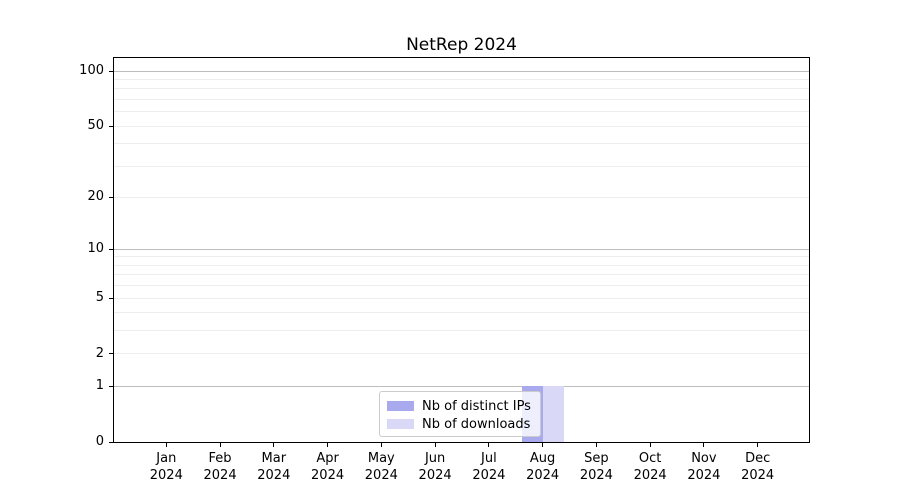  Describe the element at coordinates (400, 406) in the screenshot. I see `legend-swatch-distinct-ips` at that location.